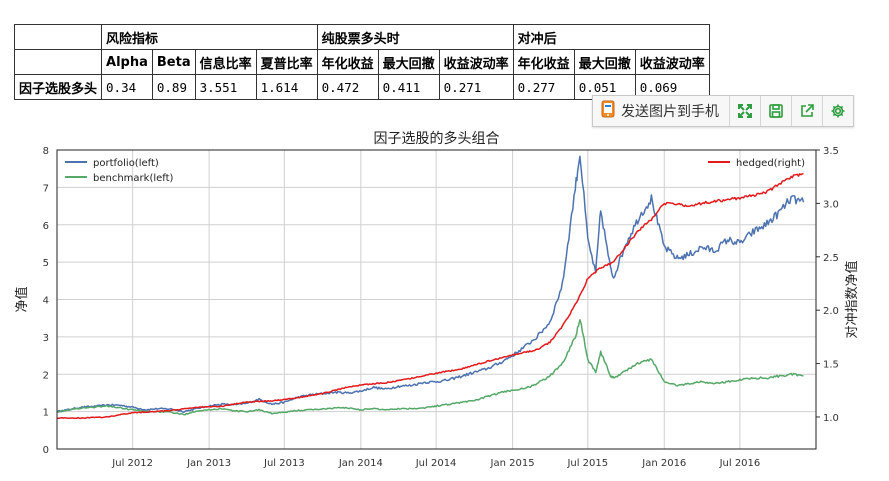 The height and width of the screenshot is (481, 889). I want to click on legend-label: benchmark(left), so click(133, 178).